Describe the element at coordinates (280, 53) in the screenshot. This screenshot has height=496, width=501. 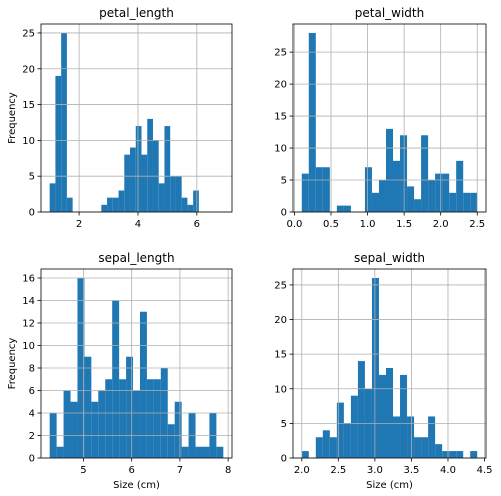
I see `y-tick-label: 25` at that location.